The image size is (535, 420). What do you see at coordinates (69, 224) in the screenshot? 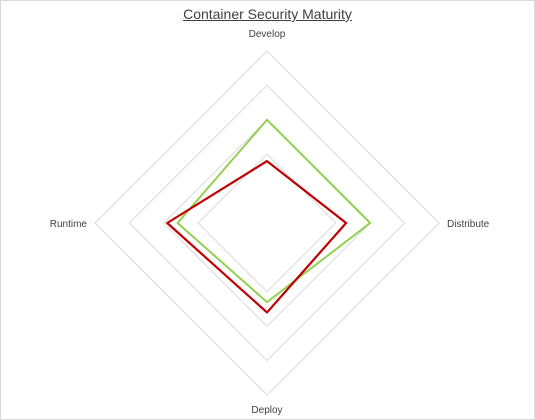
I see `axis-label-runtime: Runtime` at bounding box center [69, 224].